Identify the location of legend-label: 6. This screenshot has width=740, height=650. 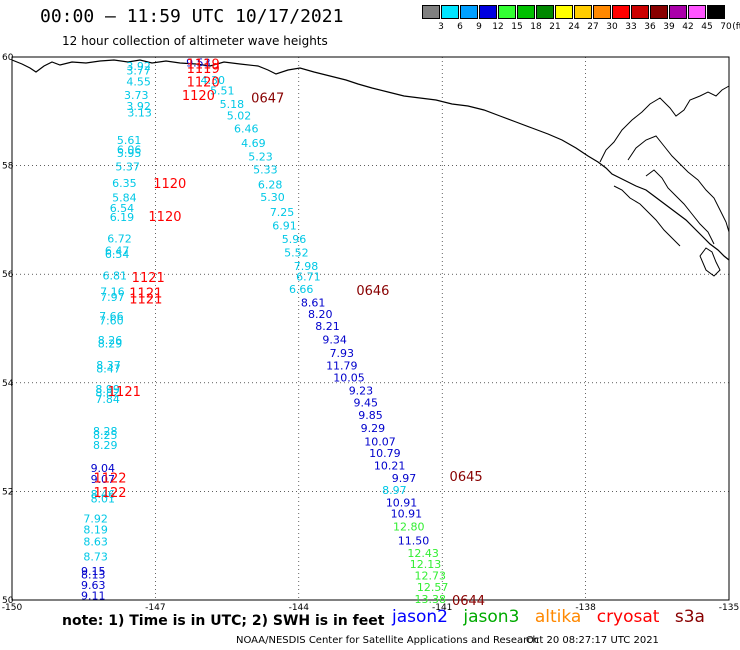
(460, 27).